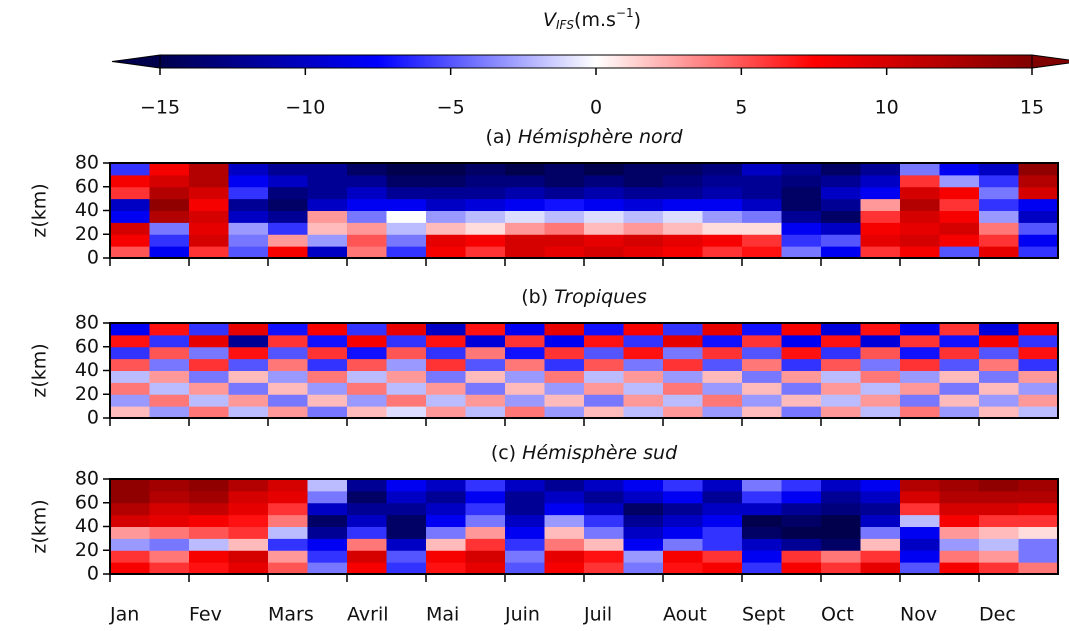 The width and height of the screenshot is (1069, 631). Describe the element at coordinates (87, 394) in the screenshot. I see `y-tick-label: 20` at that location.